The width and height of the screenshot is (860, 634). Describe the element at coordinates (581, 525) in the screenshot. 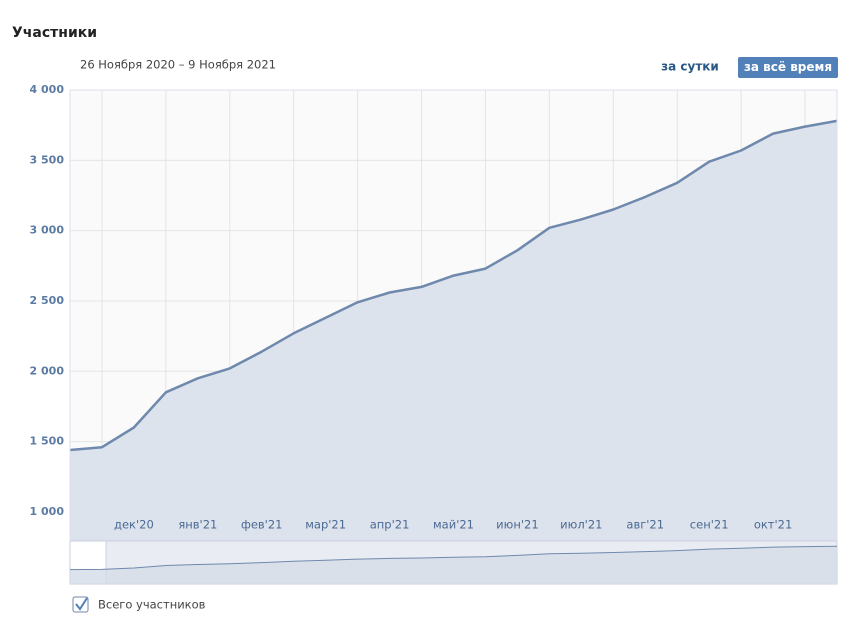

I see `x-tick-label: июл'21` at that location.